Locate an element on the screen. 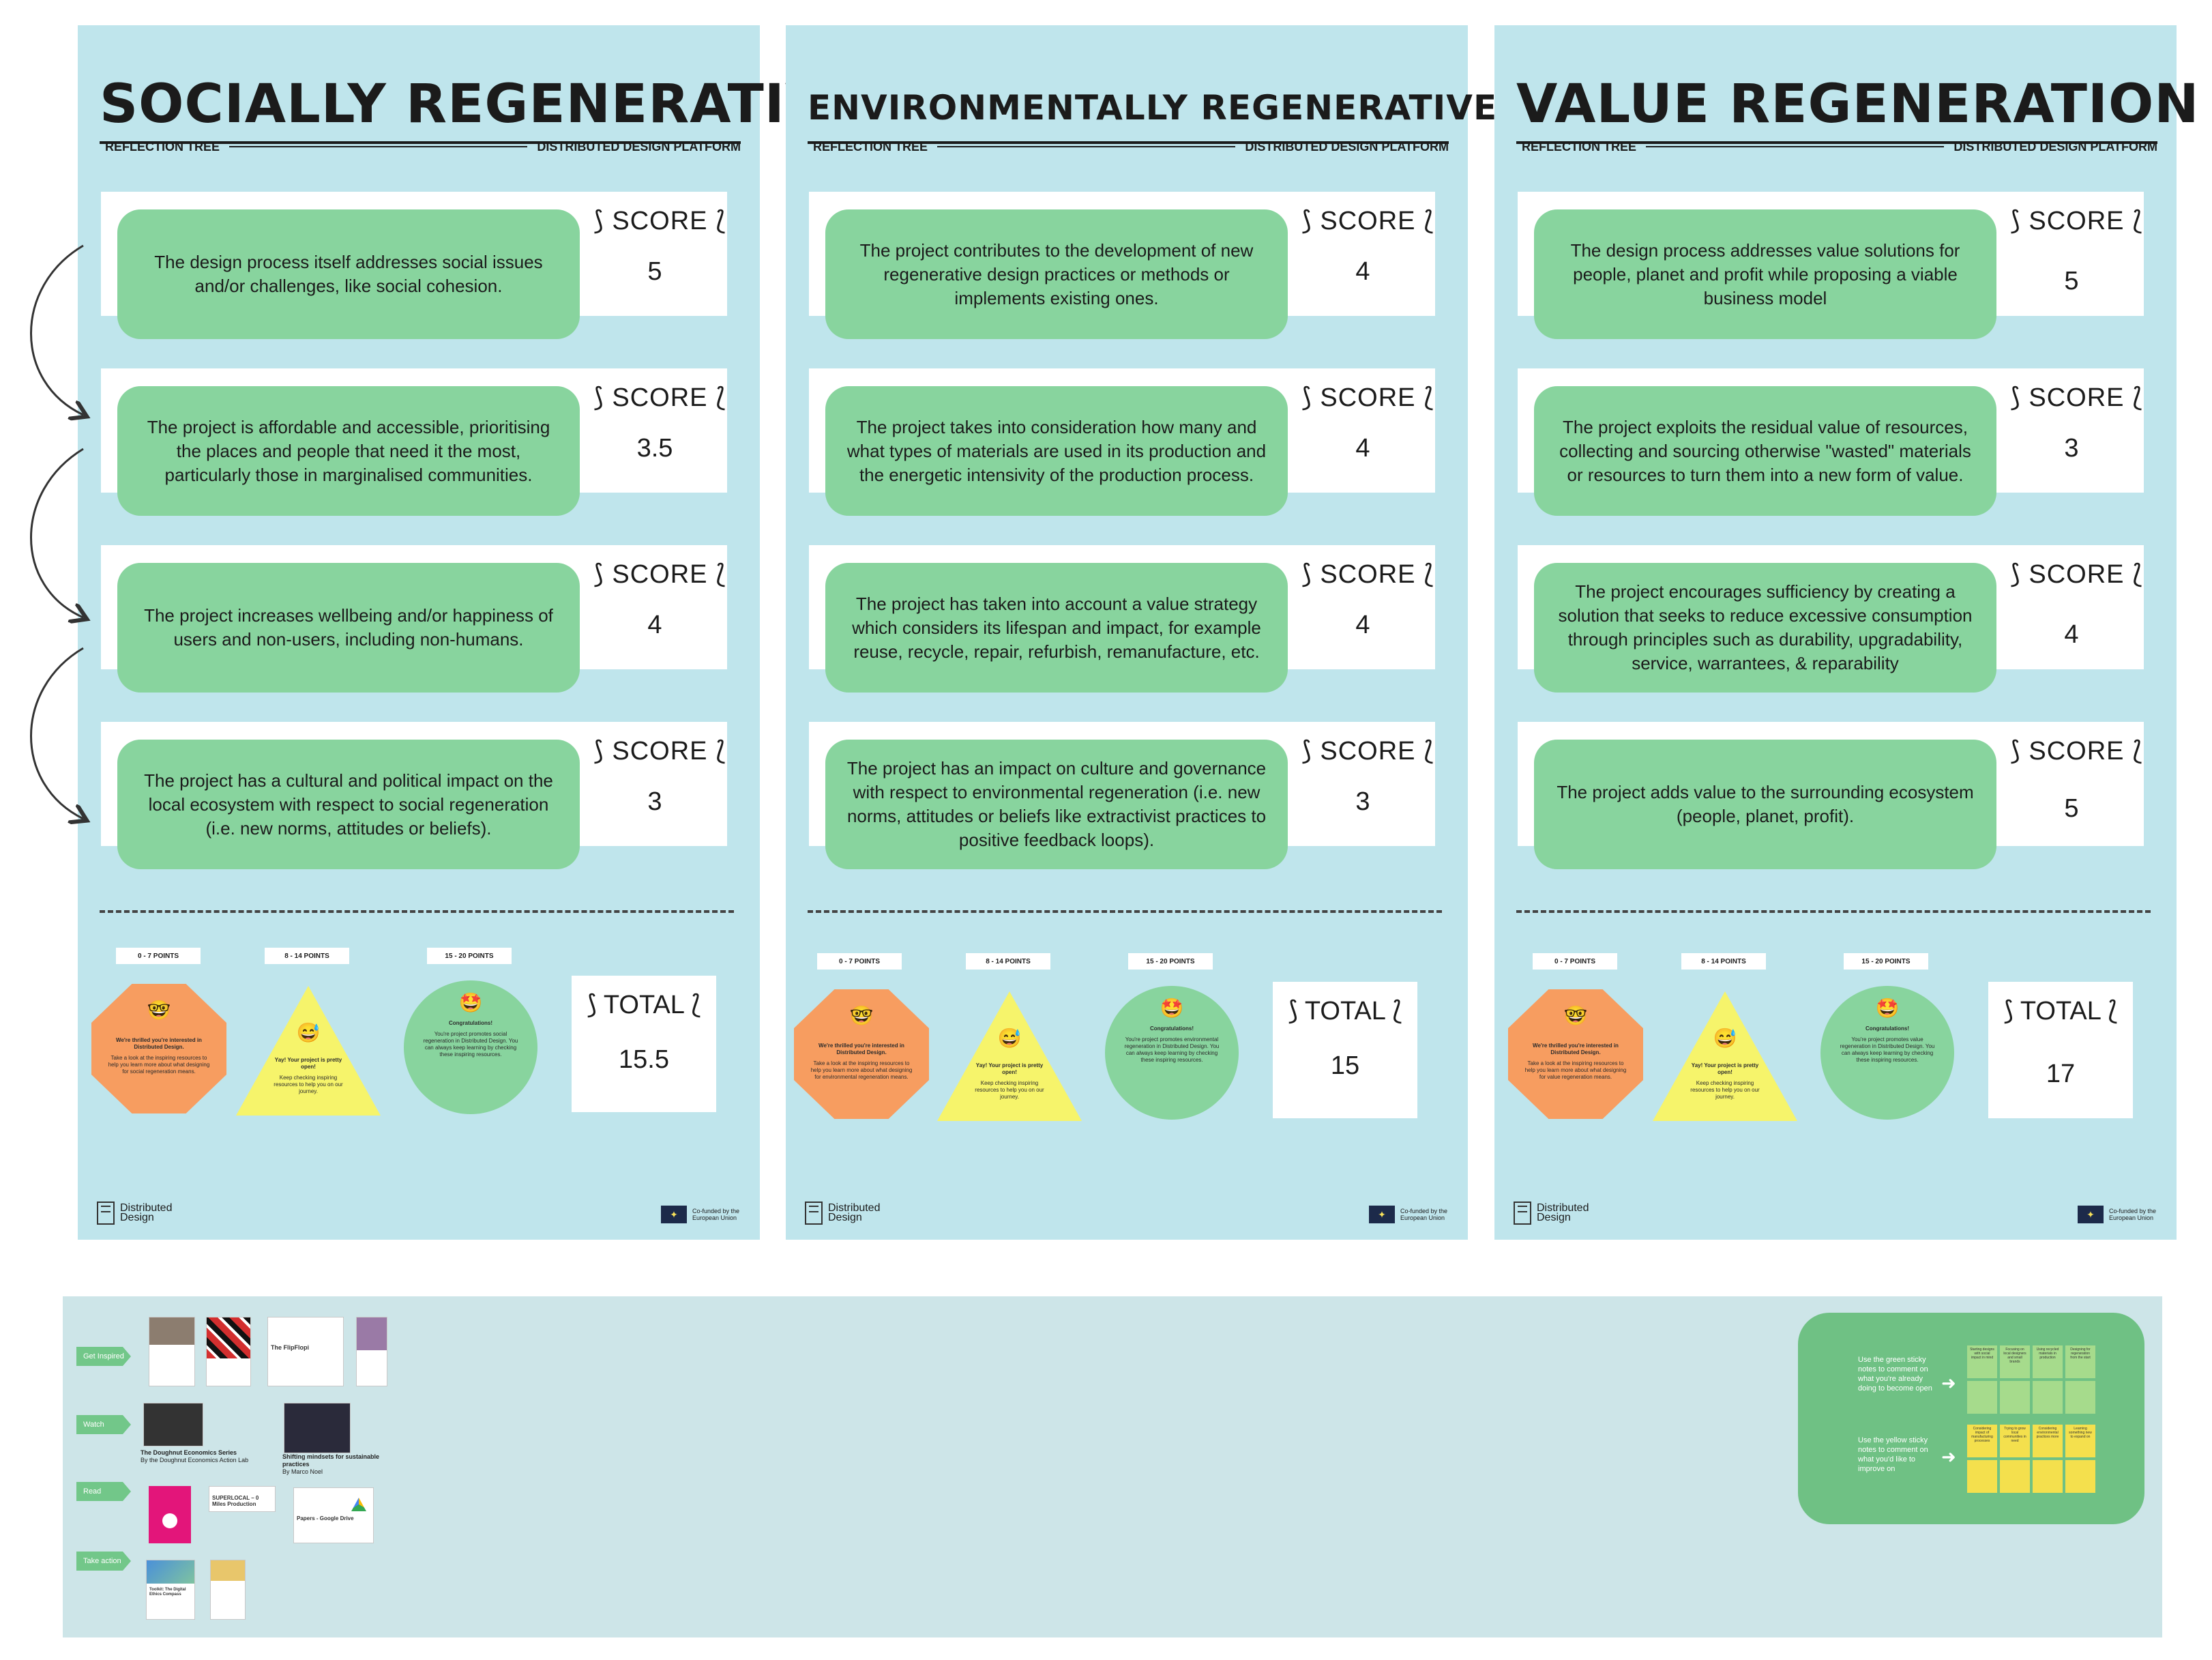 The image size is (2212, 1660). total-value: 15.5 is located at coordinates (644, 1060).